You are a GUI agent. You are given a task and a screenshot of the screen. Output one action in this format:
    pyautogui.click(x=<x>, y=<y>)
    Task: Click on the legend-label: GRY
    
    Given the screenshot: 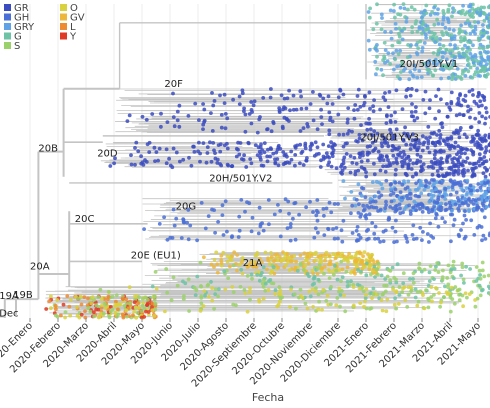 What is the action you would take?
    pyautogui.click(x=24, y=27)
    